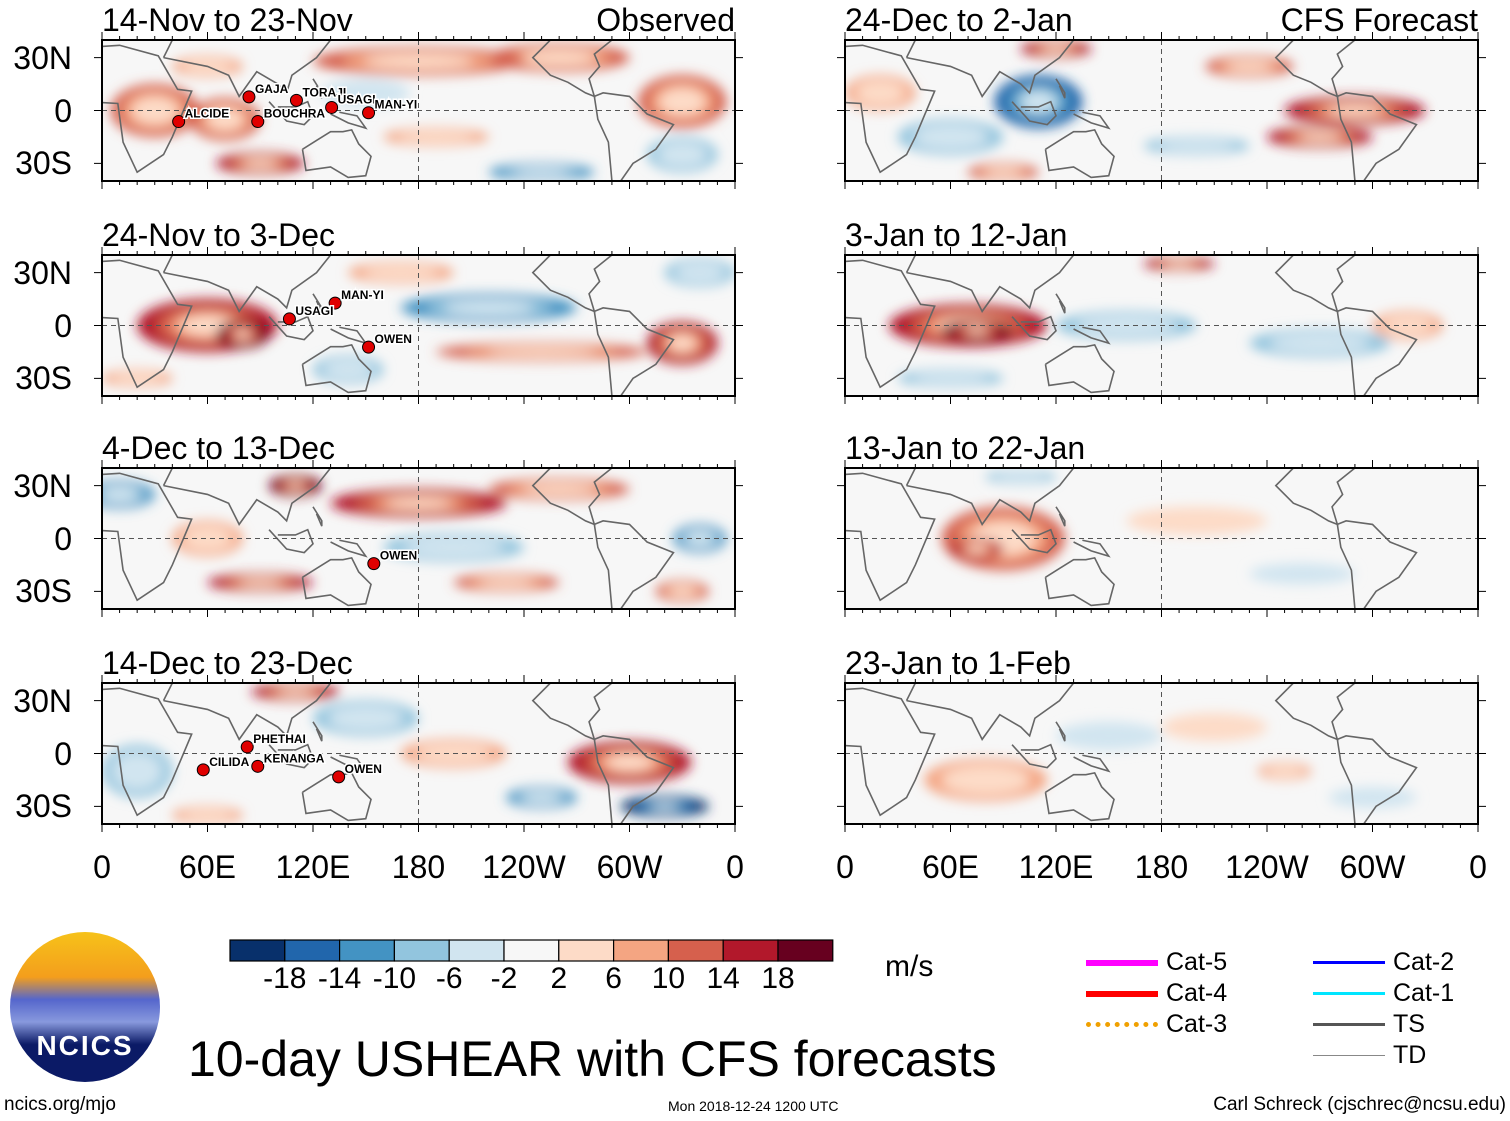 The width and height of the screenshot is (1510, 1121). Describe the element at coordinates (418, 325) in the screenshot. I see `map-panel: MAN-YI USAGI OWEN` at that location.